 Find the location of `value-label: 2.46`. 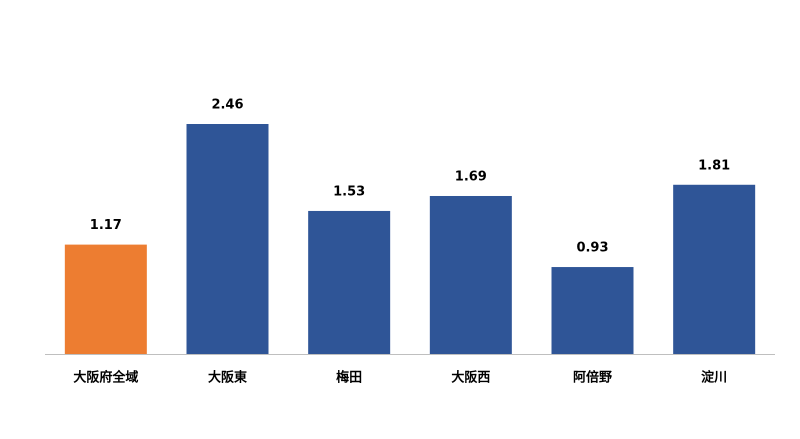

value-label: 2.46 is located at coordinates (227, 105).